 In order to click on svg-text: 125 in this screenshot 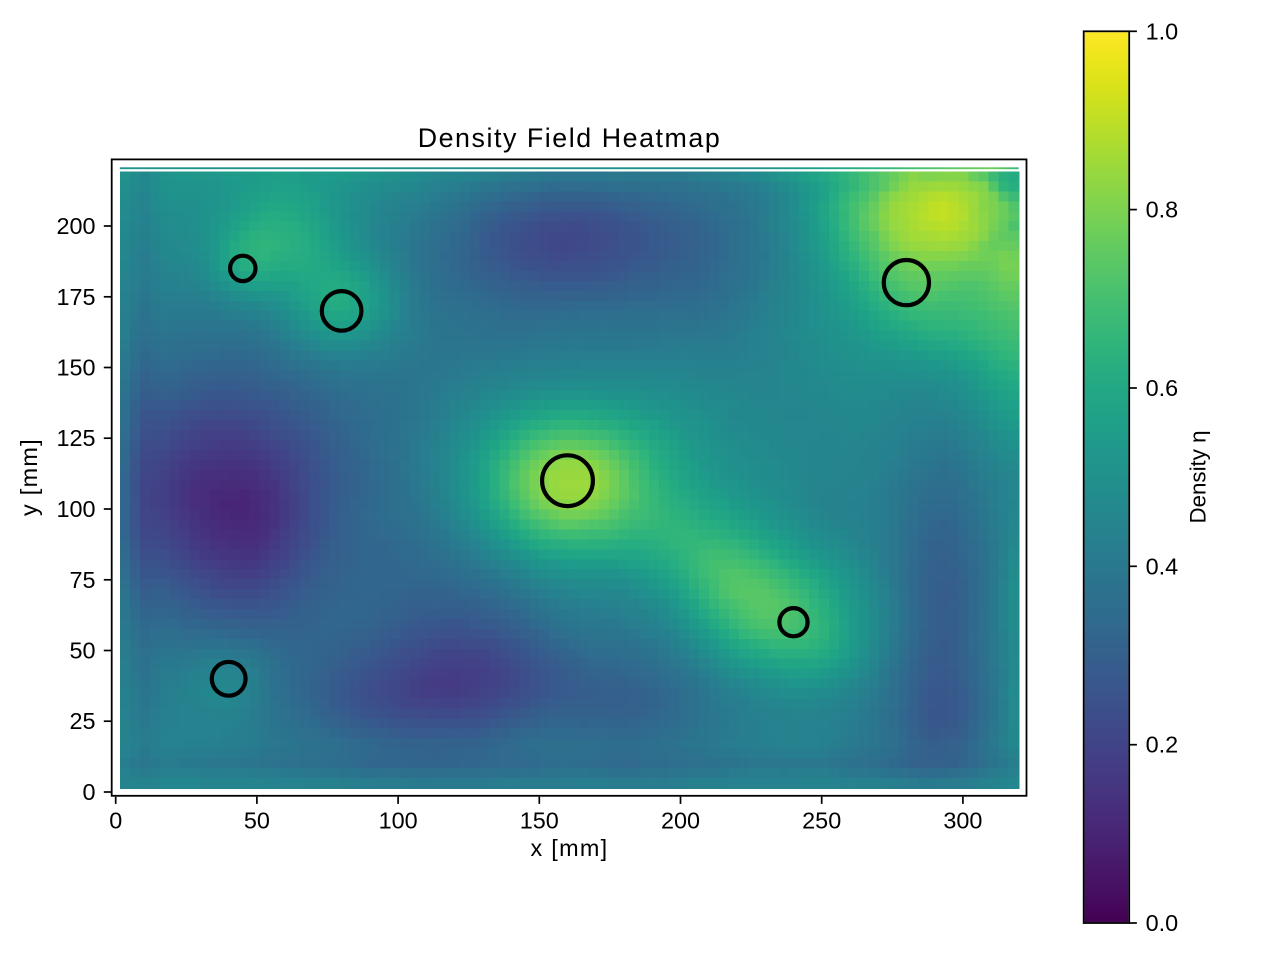, I will do `click(75, 438)`.